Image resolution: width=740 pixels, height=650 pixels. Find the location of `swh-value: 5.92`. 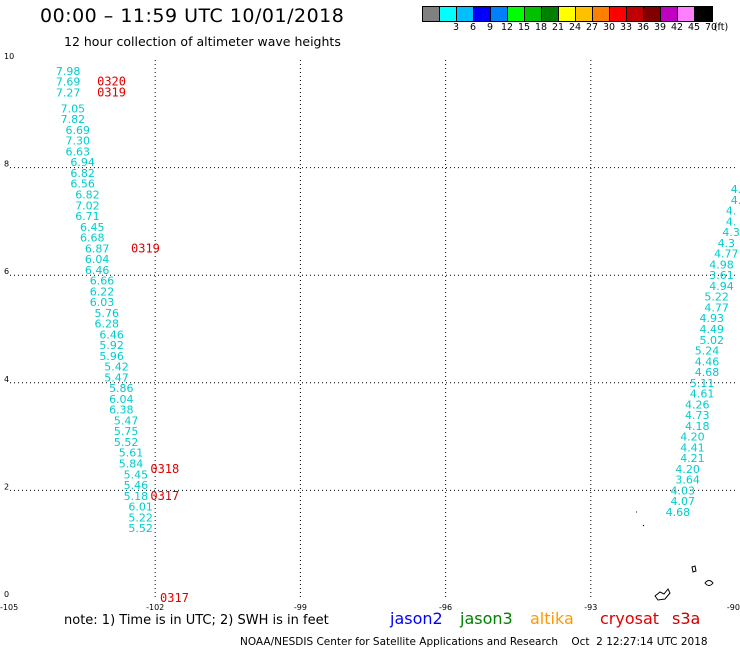

swh-value: 5.92 is located at coordinates (111, 345).